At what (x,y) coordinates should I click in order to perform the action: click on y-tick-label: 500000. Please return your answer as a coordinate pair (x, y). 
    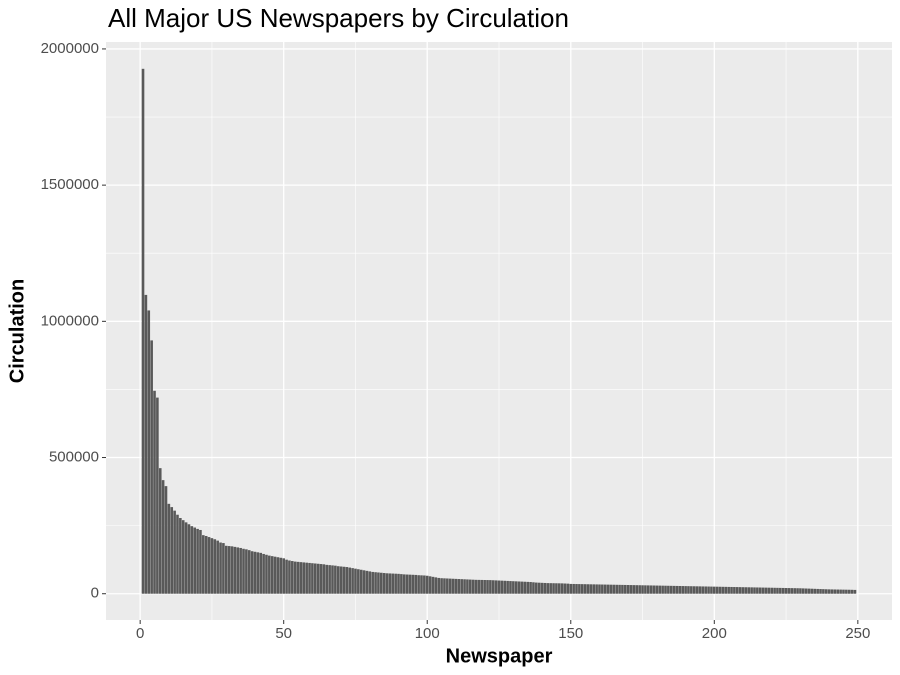
    Looking at the image, I should click on (74, 456).